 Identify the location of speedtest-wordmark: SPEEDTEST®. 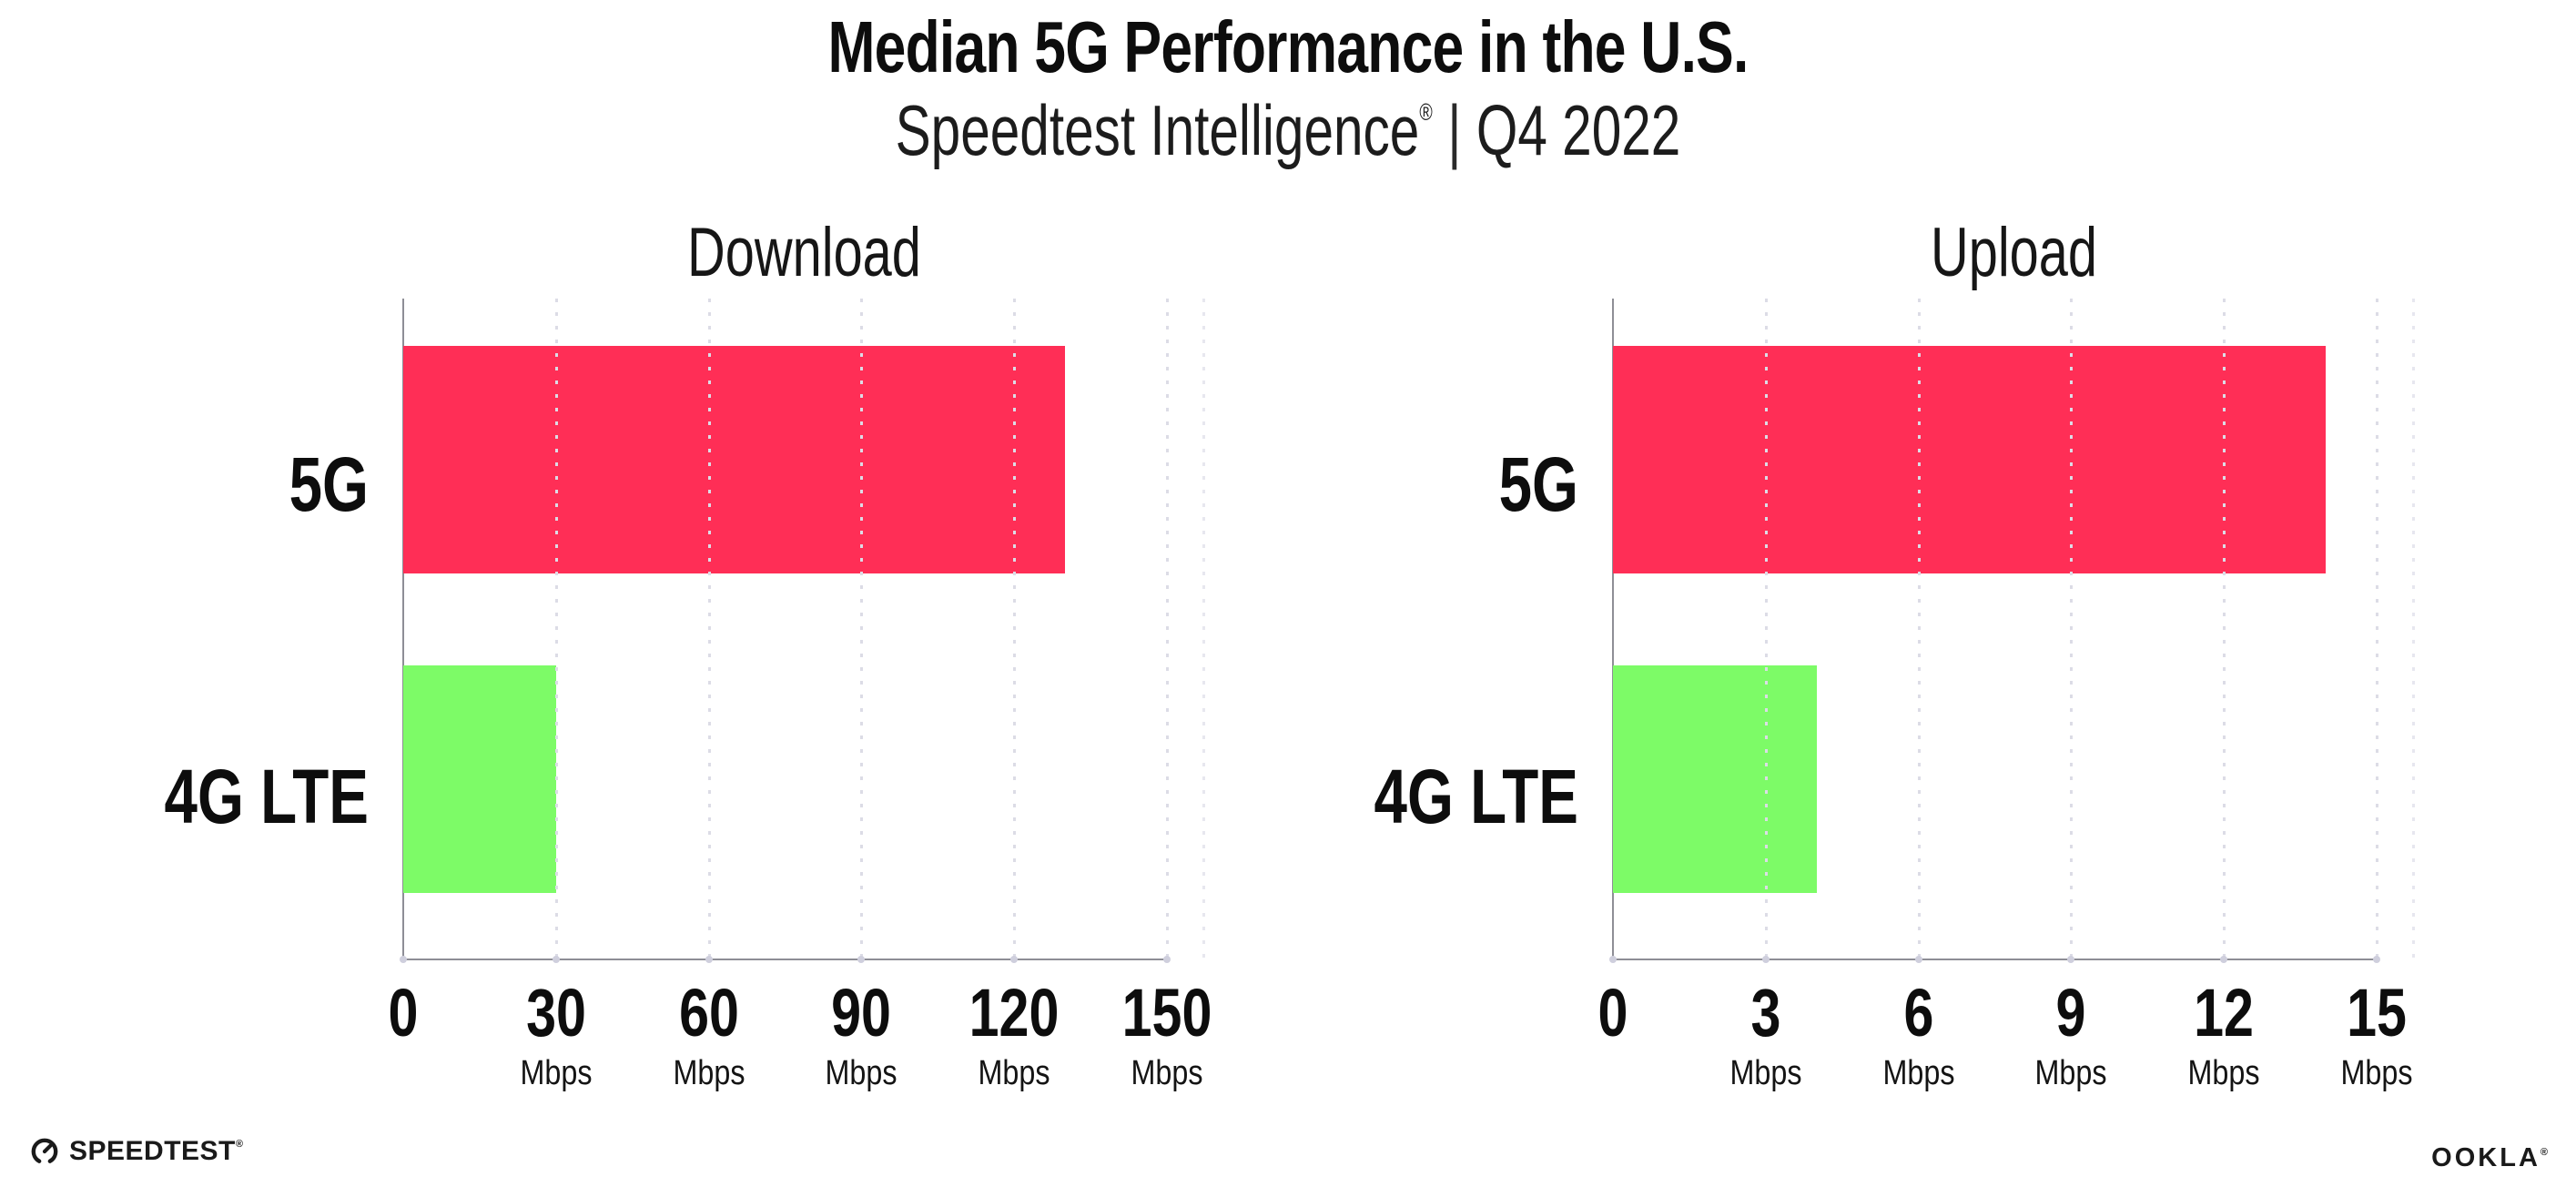
(156, 1151).